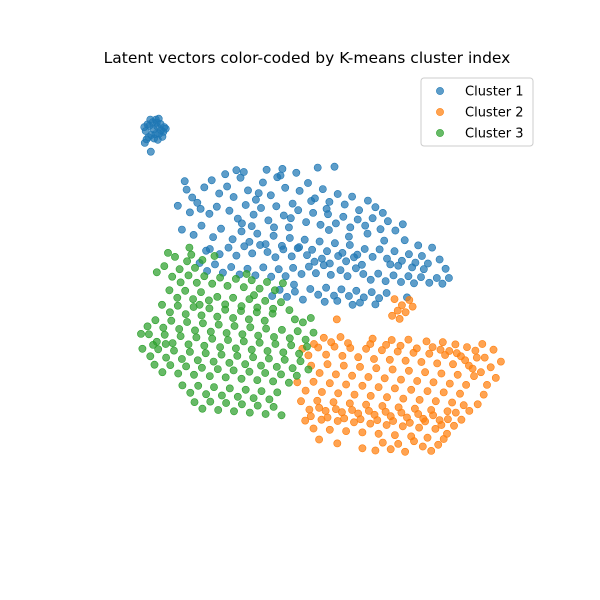 This screenshot has width=600, height=600. What do you see at coordinates (494, 113) in the screenshot?
I see `legend-label-cluster-2: Cluster 2` at bounding box center [494, 113].